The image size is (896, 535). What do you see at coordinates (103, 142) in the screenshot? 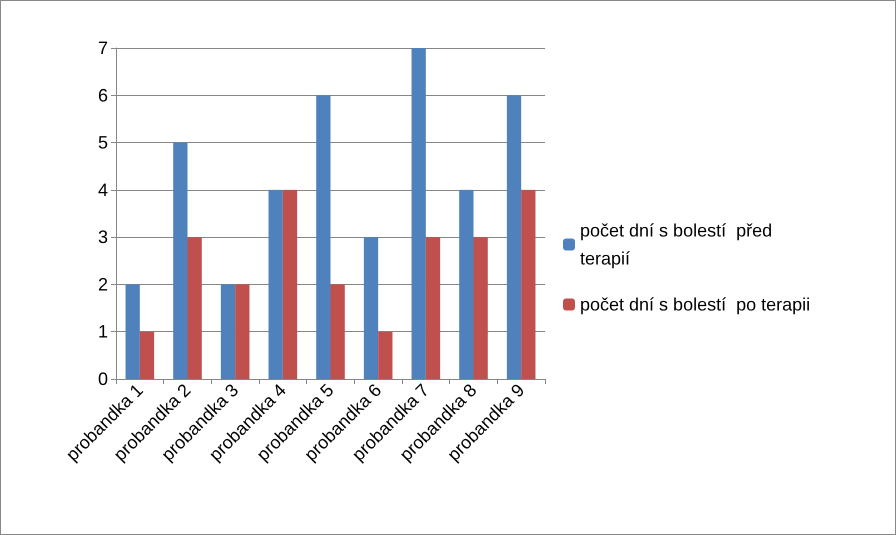
I see `y-tick-label: 5` at bounding box center [103, 142].